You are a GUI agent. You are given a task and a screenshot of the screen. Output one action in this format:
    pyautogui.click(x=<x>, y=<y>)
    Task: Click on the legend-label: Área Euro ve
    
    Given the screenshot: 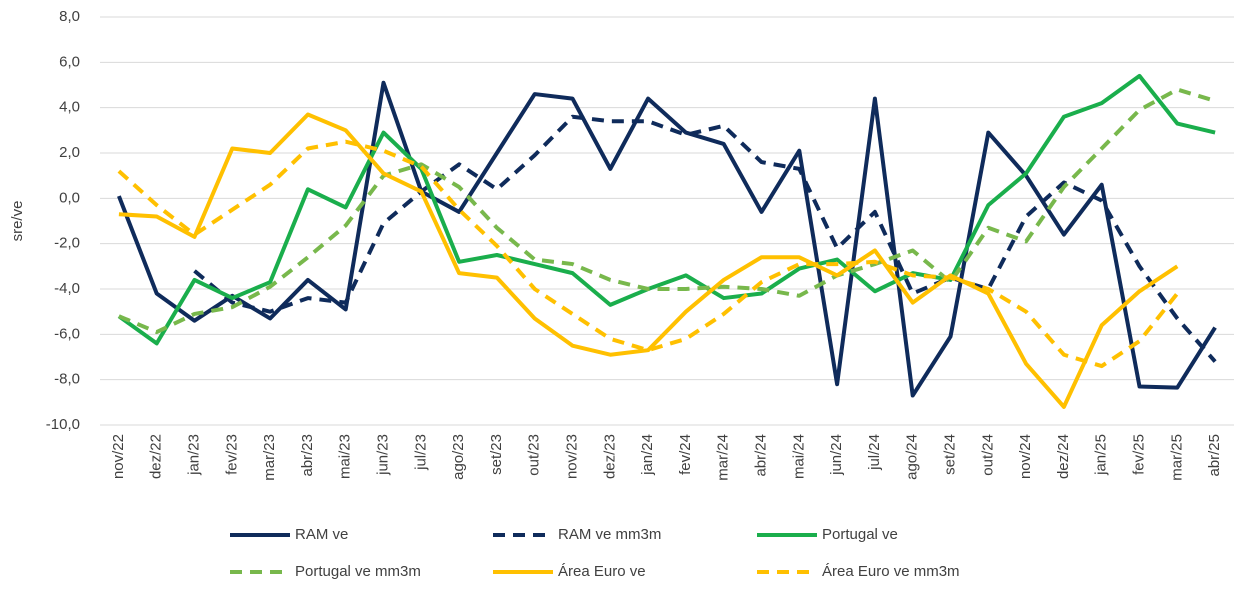 What is the action you would take?
    pyautogui.click(x=602, y=571)
    